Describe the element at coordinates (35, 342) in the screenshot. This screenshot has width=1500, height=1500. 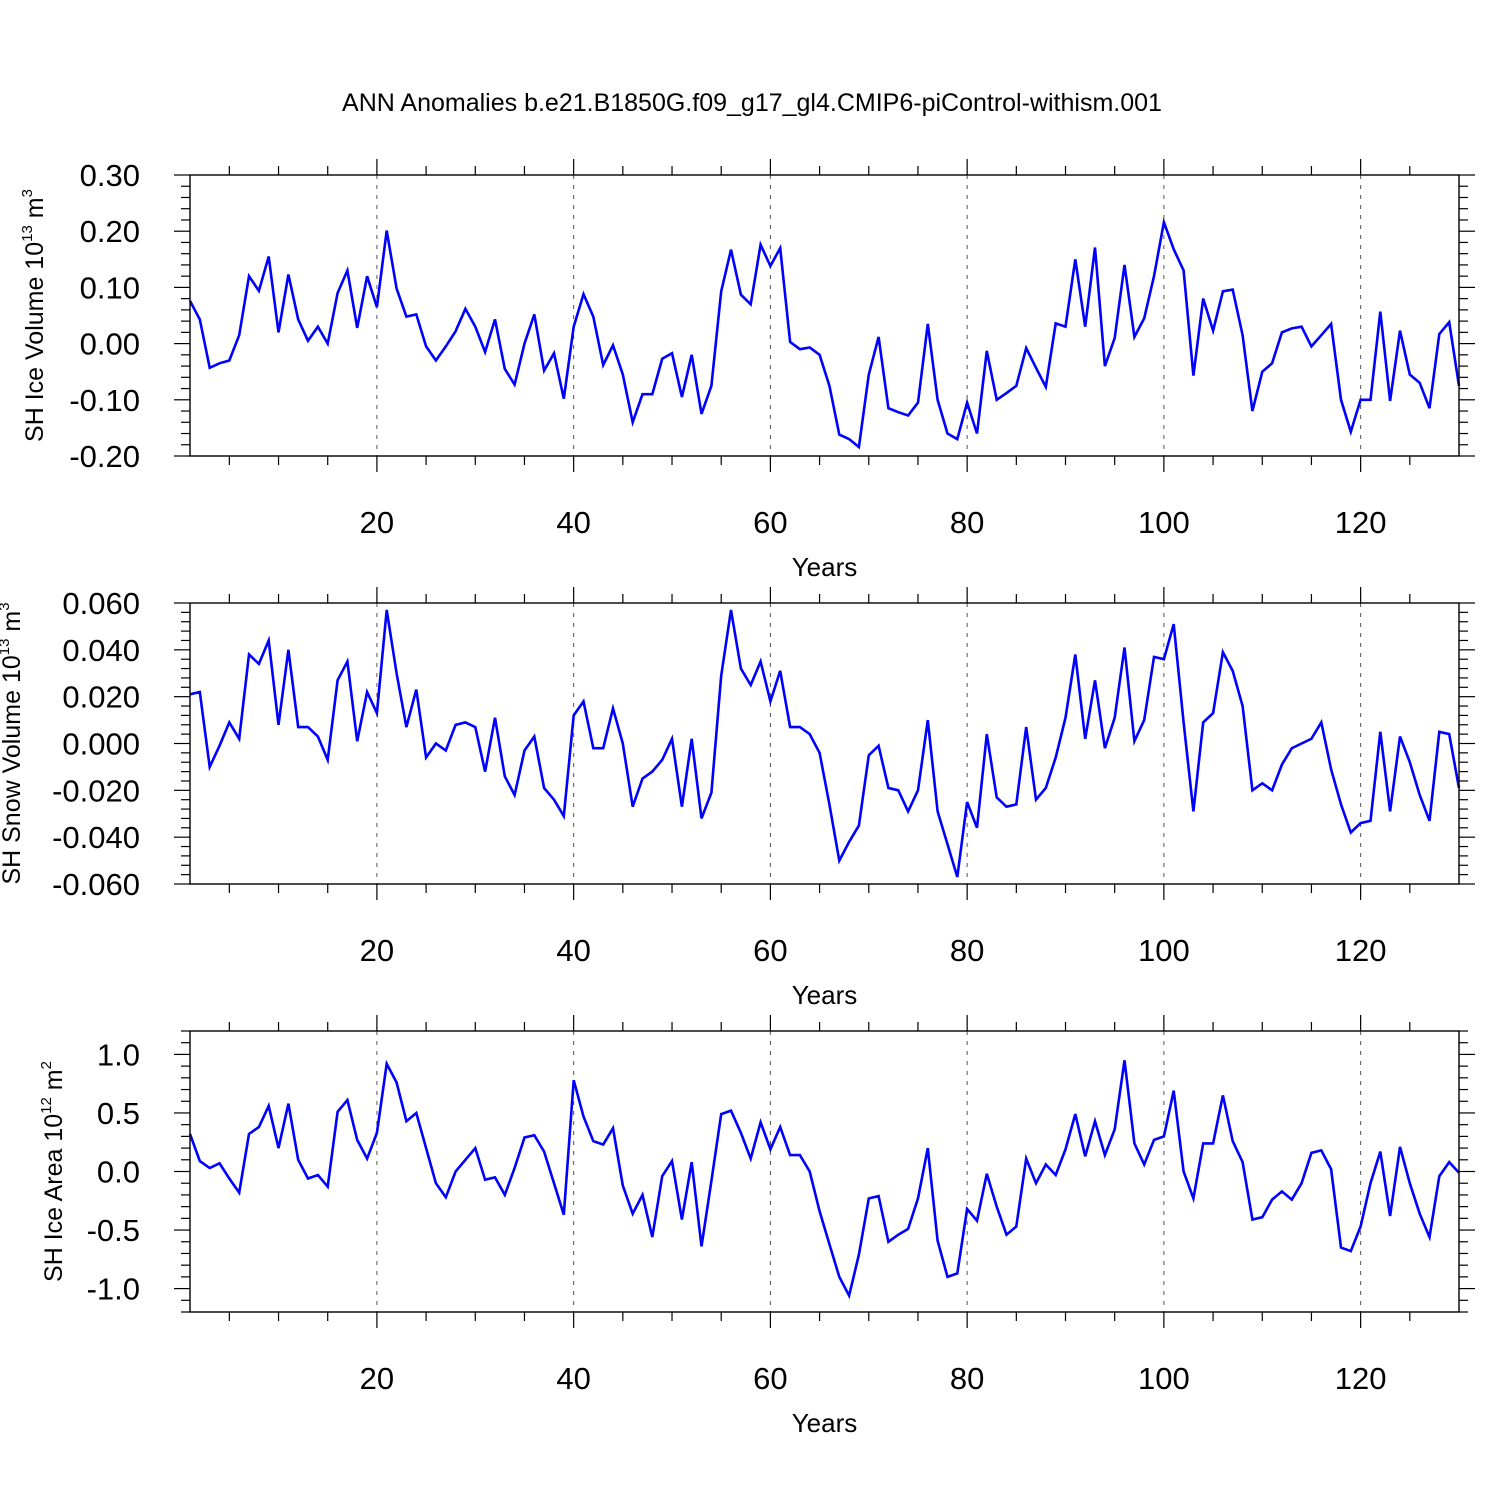
I see `y-label-text: SH Ice Volume 10` at that location.